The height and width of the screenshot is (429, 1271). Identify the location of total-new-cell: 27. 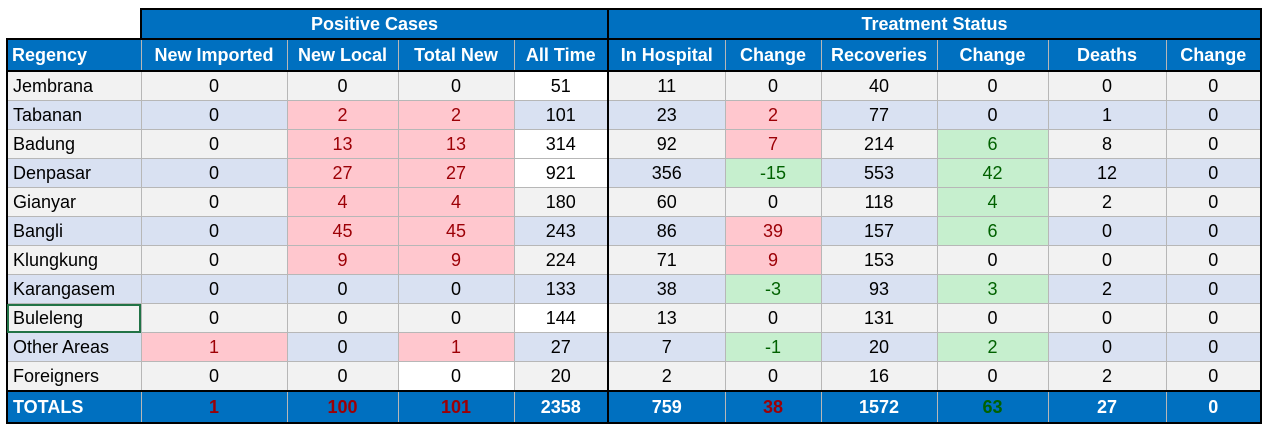
(456, 173).